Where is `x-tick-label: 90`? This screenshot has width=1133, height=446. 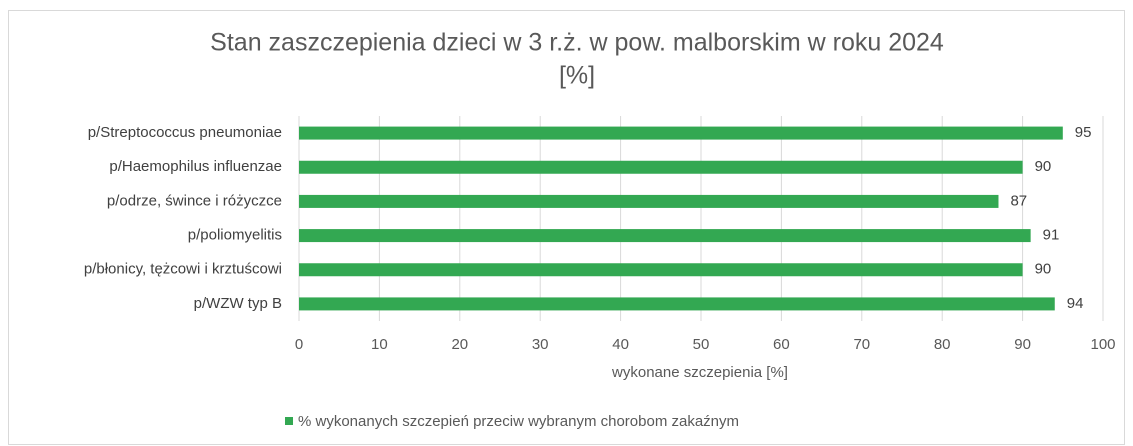 x-tick-label: 90 is located at coordinates (1022, 344).